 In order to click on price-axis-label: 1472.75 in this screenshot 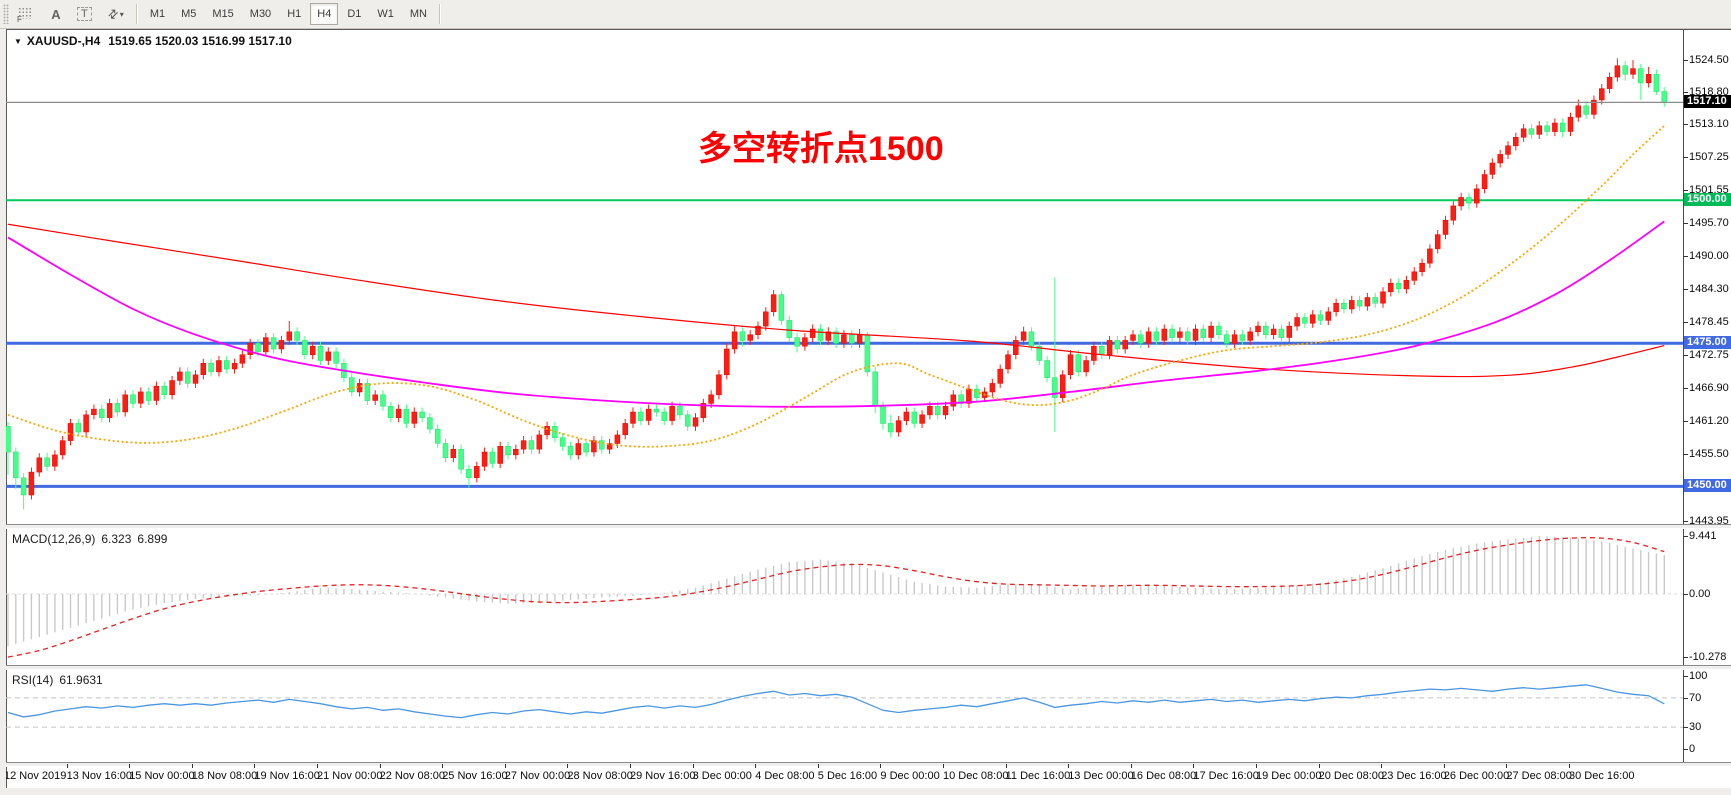, I will do `click(1709, 355)`.